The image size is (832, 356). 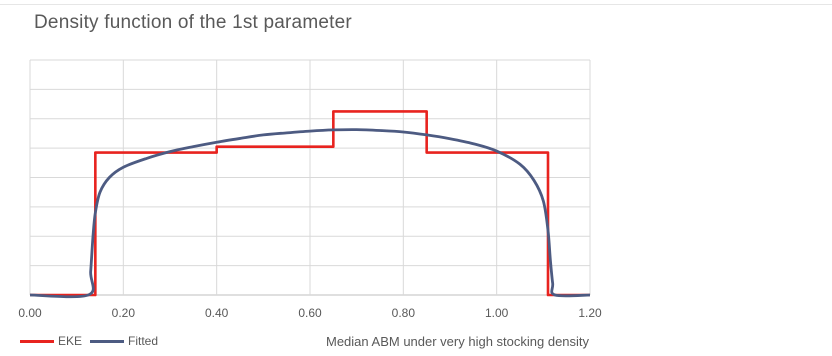 What do you see at coordinates (590, 313) in the screenshot?
I see `x-tick-label: 1.20` at bounding box center [590, 313].